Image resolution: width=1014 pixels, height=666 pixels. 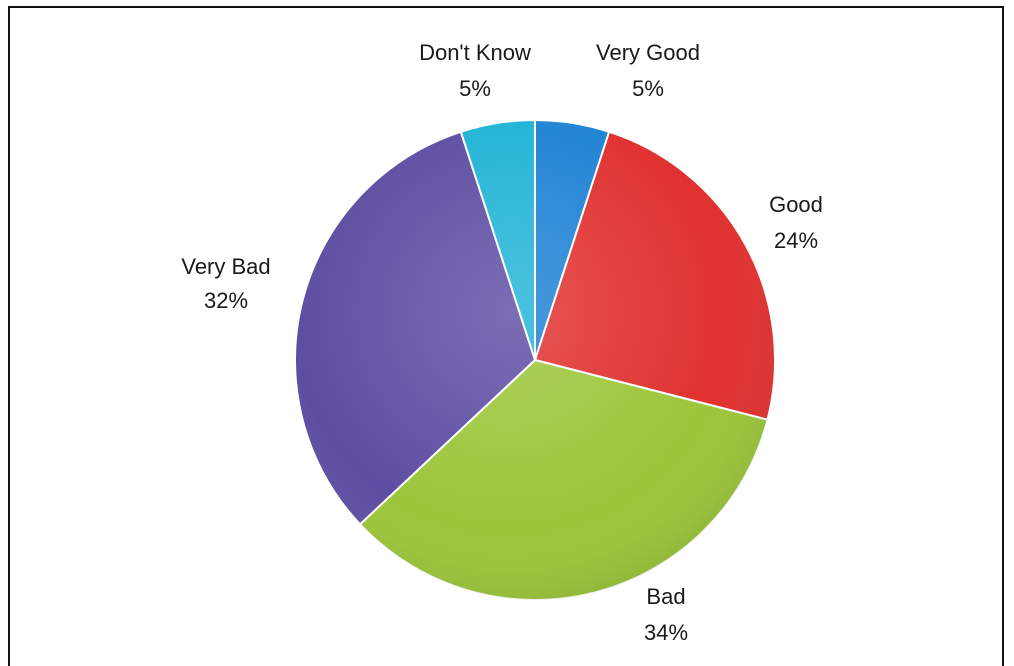 I want to click on slice-label-good: Good, so click(x=796, y=204).